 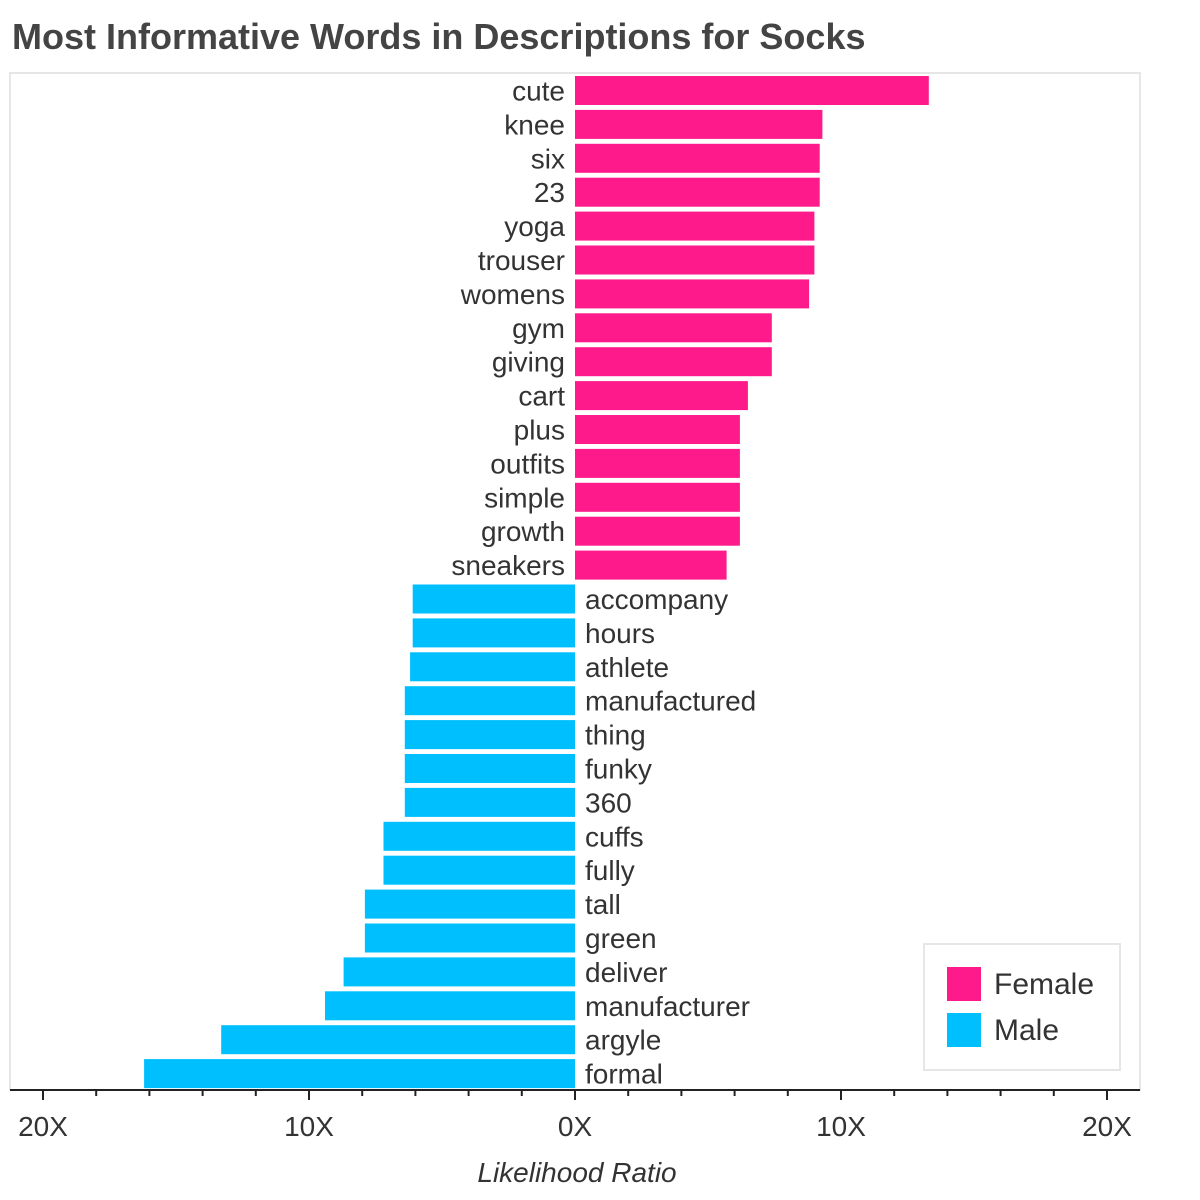 What do you see at coordinates (524, 497) in the screenshot?
I see `bar-label-simple: simple` at bounding box center [524, 497].